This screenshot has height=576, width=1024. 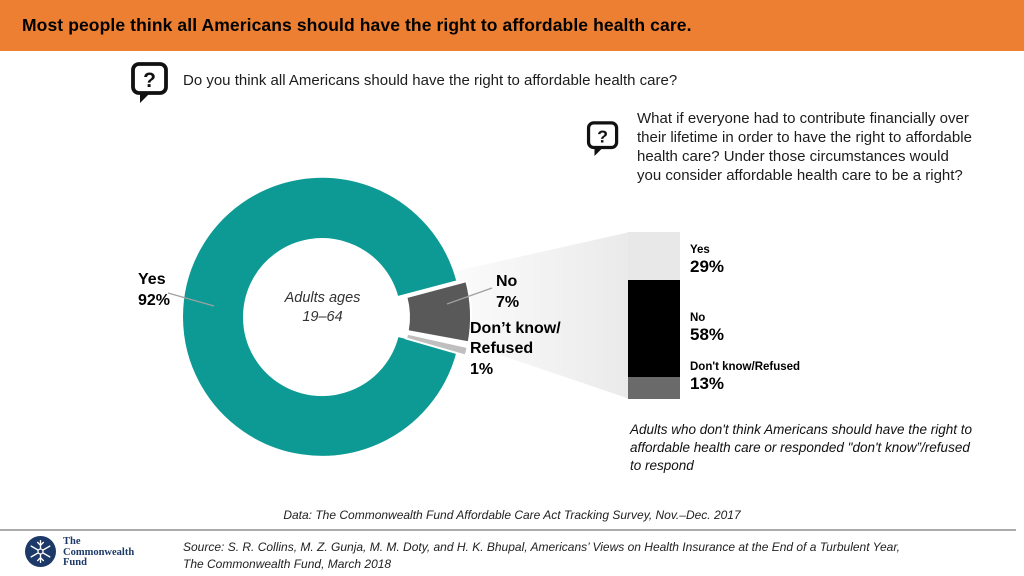 What do you see at coordinates (654, 256) in the screenshot?
I see `bar-seg-yes` at bounding box center [654, 256].